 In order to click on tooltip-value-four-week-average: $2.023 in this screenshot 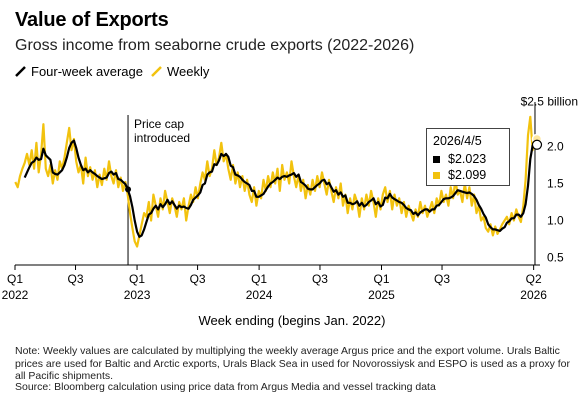, I will do `click(467, 159)`.